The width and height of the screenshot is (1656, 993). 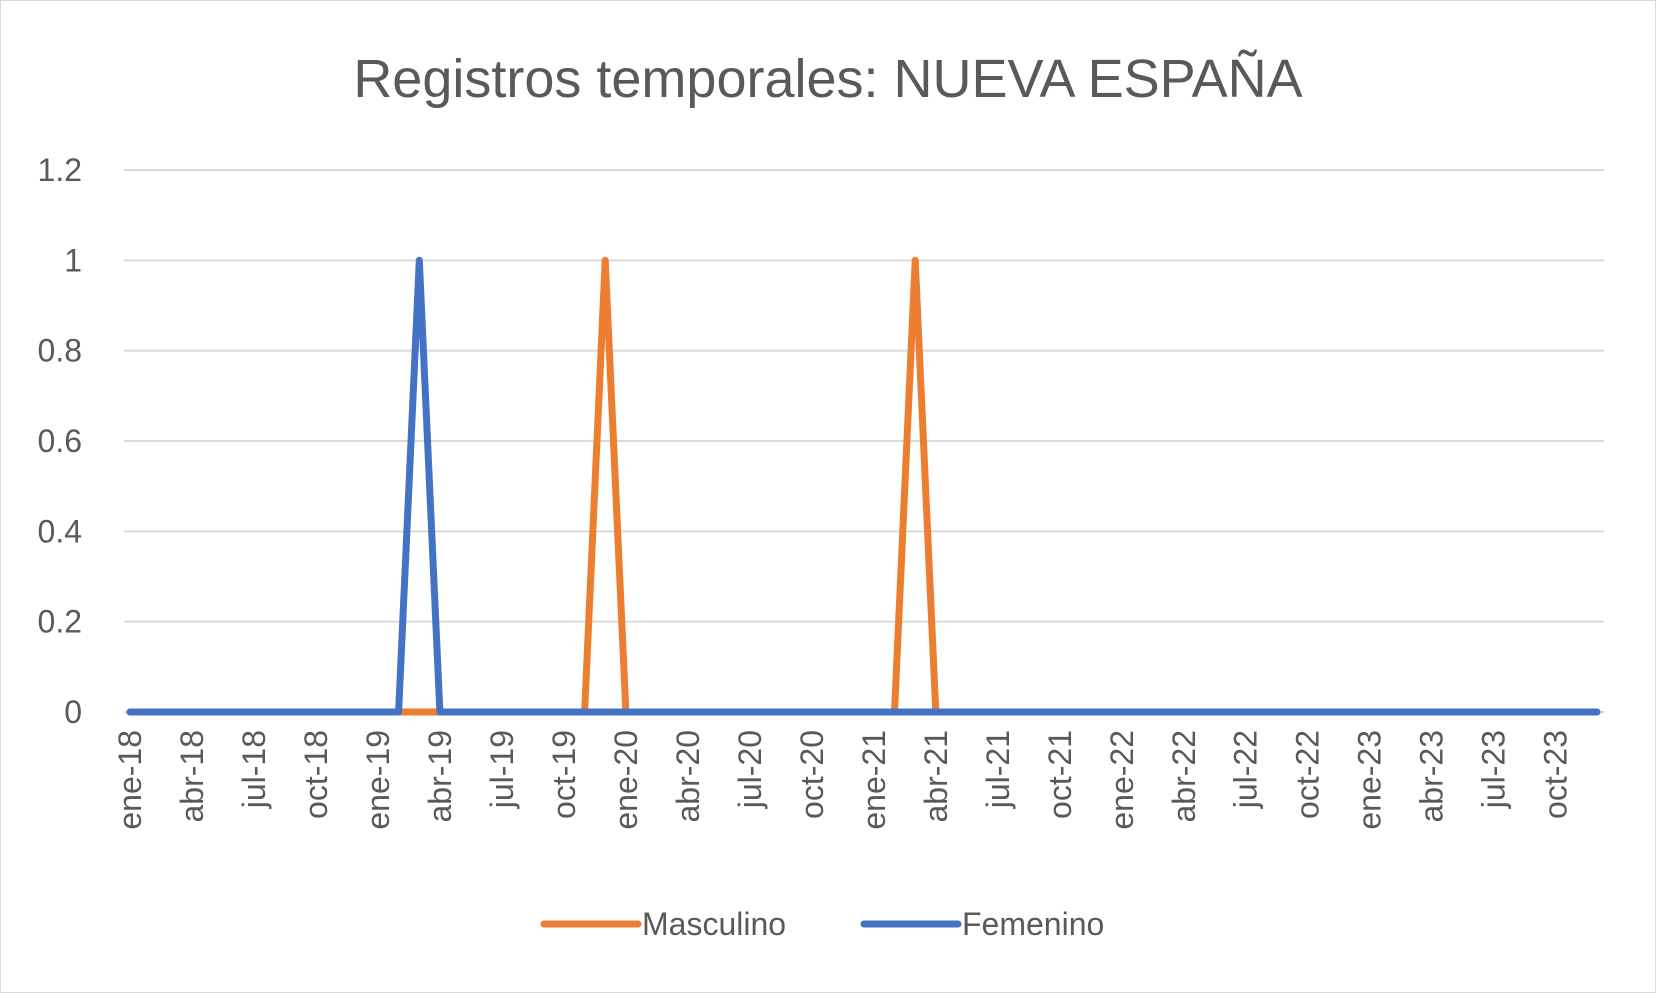 What do you see at coordinates (1556, 774) in the screenshot?
I see `x-tick-label: oct-23` at bounding box center [1556, 774].